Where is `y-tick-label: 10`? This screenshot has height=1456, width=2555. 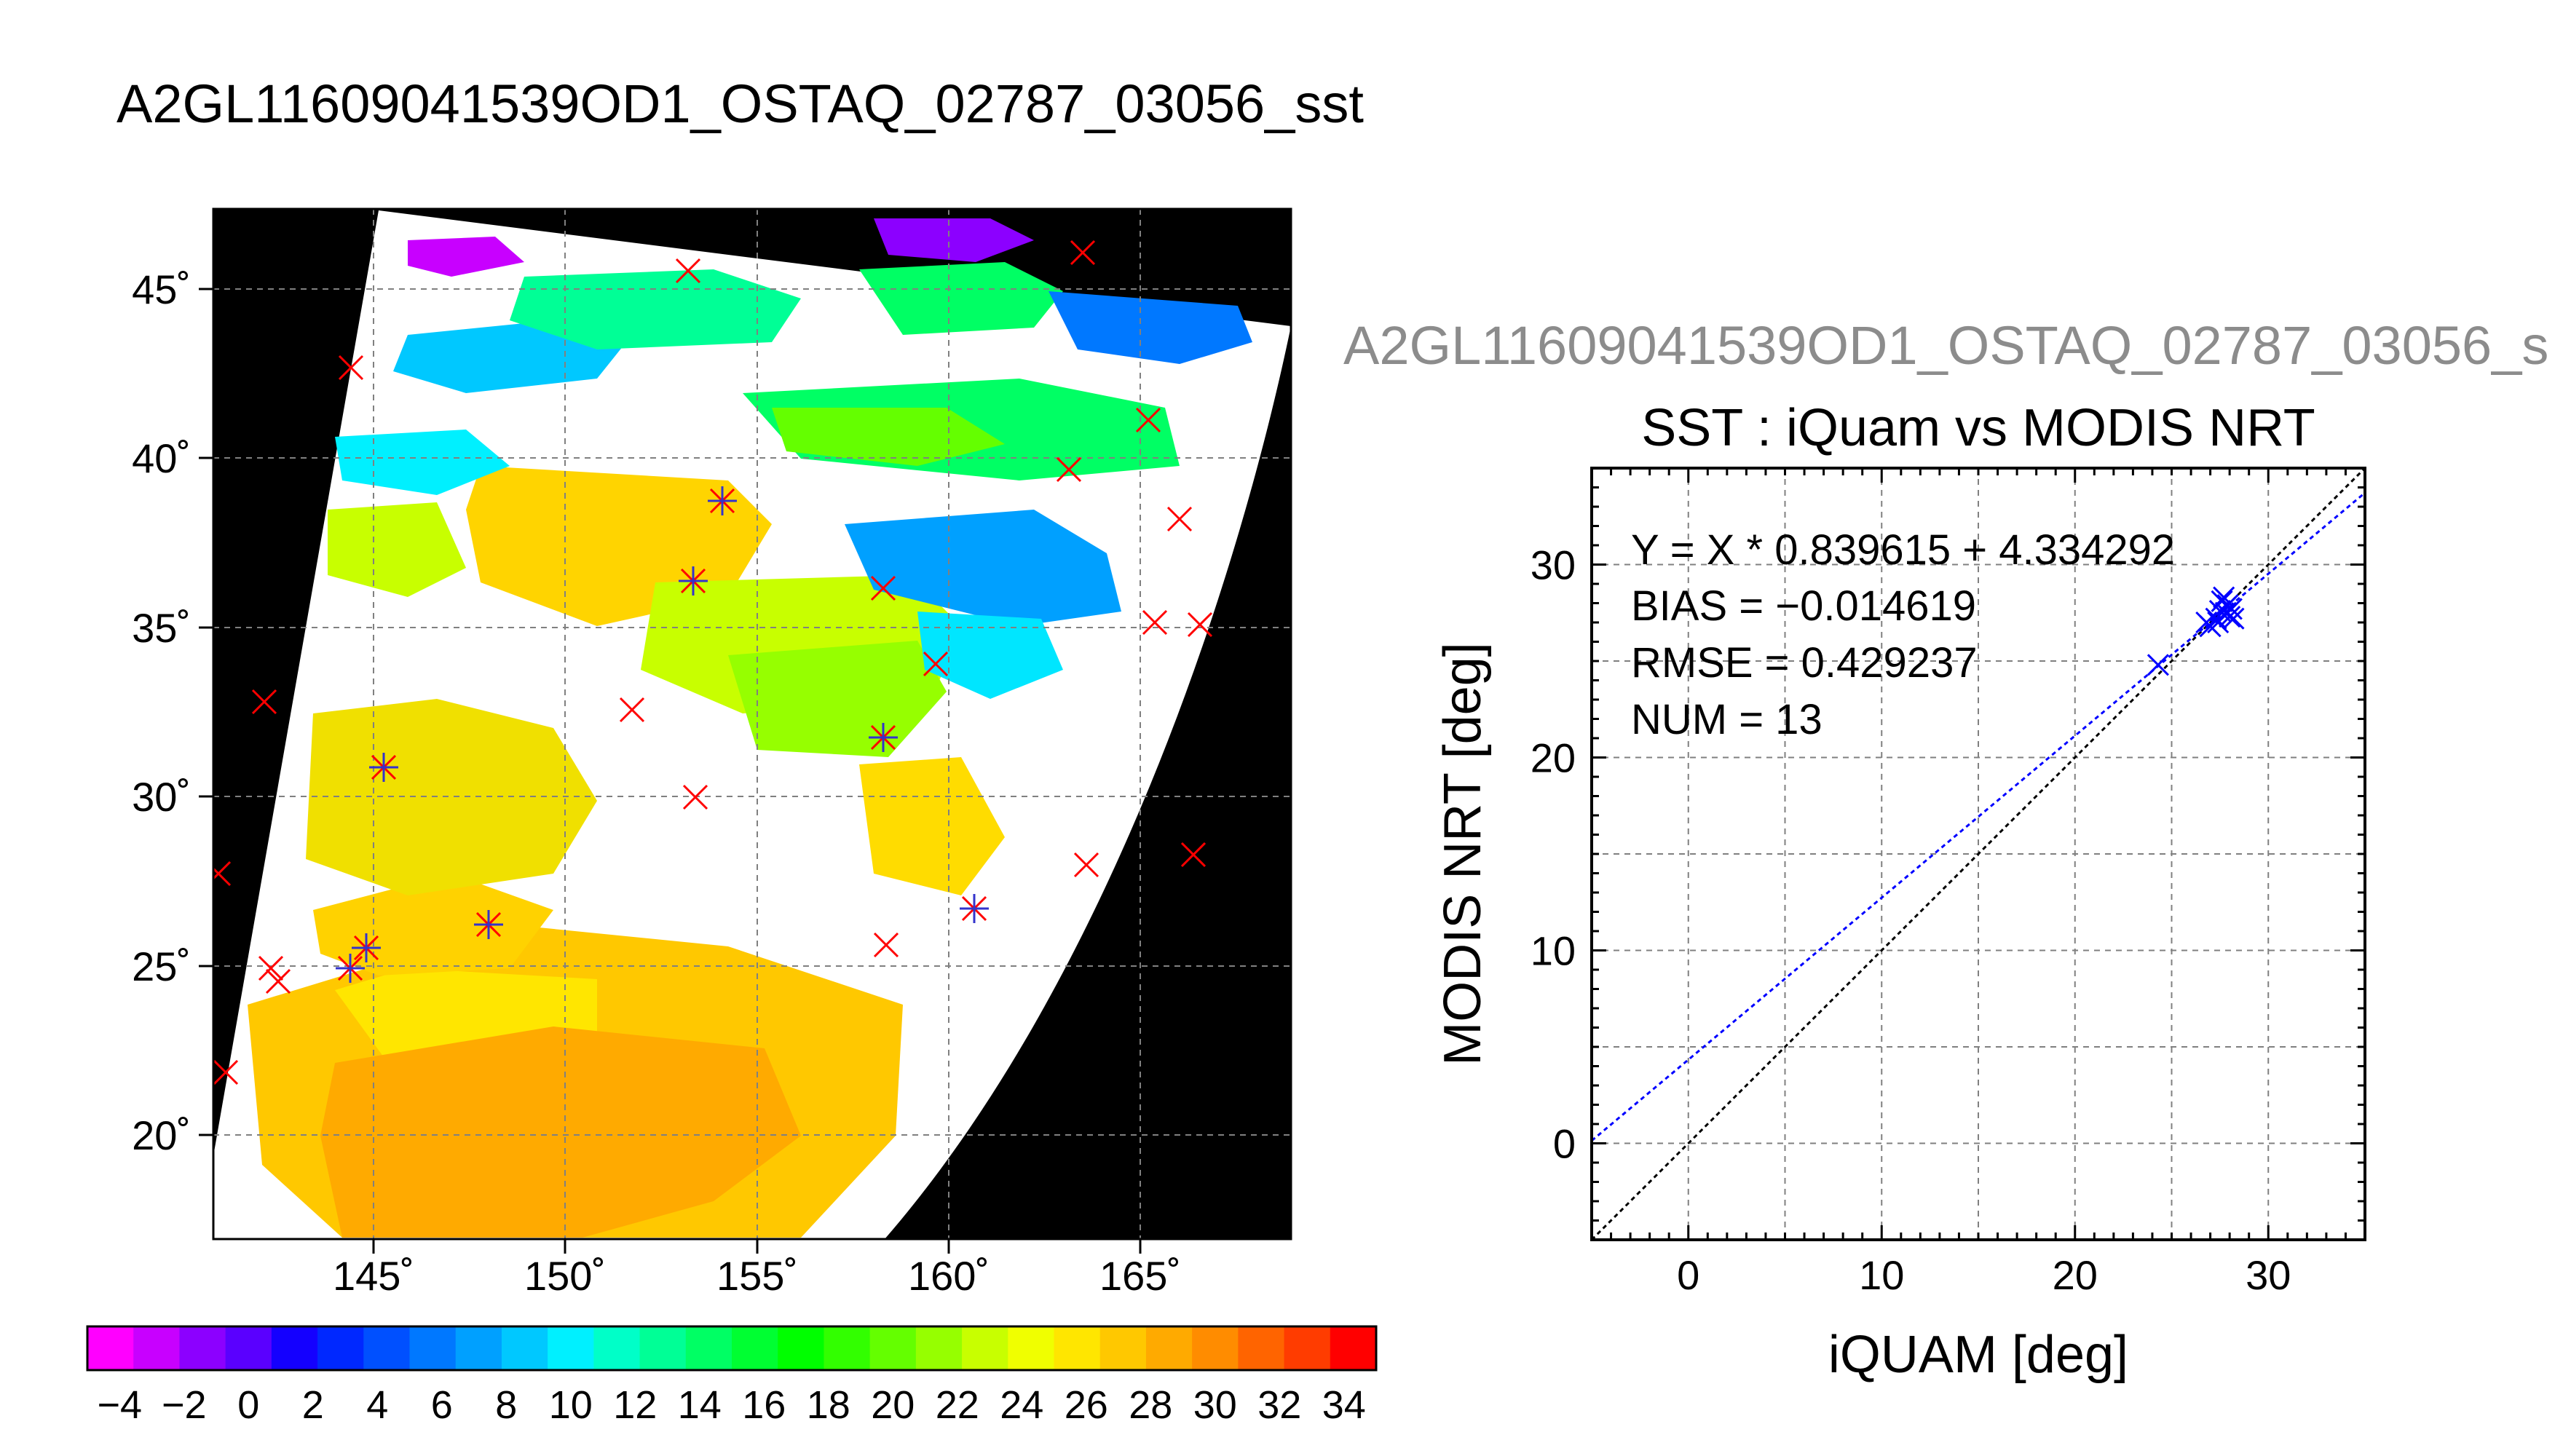
y-tick-label: 10 is located at coordinates (1553, 951).